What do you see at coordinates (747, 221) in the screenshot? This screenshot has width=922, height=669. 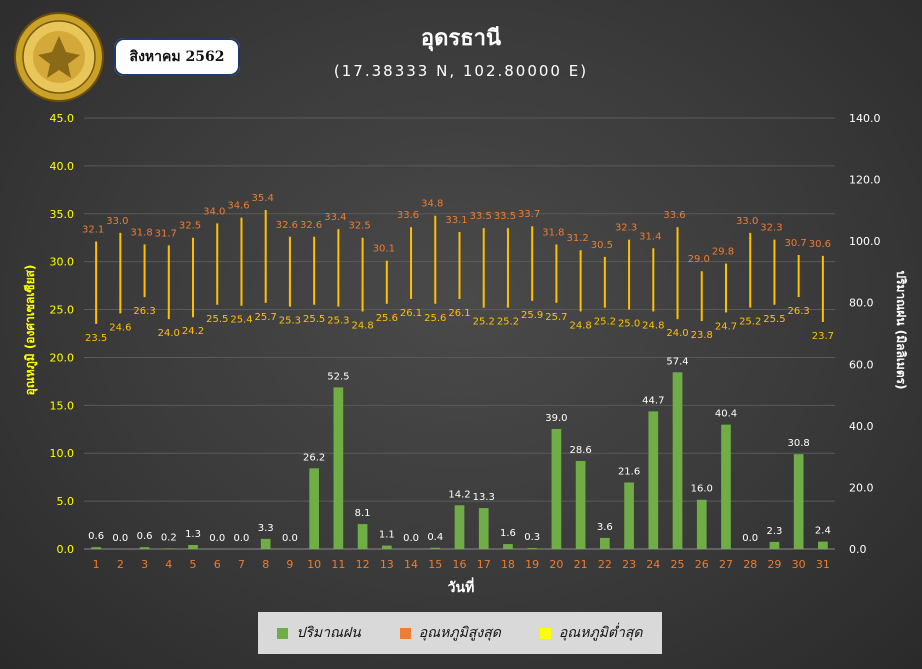 I see `max-temp-label: 33.0` at bounding box center [747, 221].